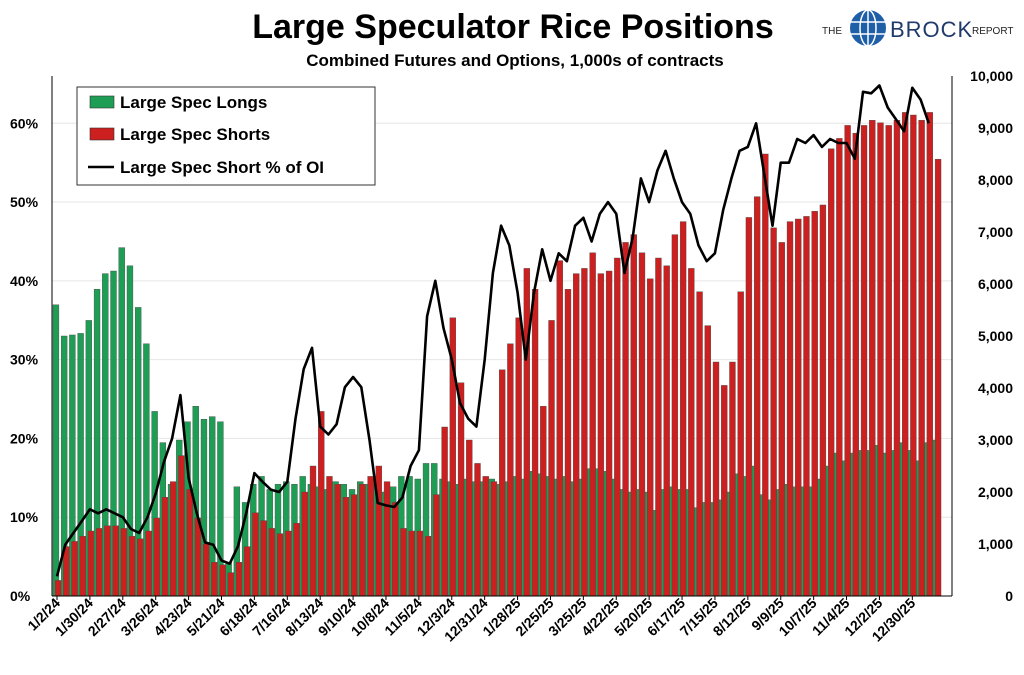 The image size is (1024, 675). What do you see at coordinates (193, 102) in the screenshot?
I see `legend-label-longs: Large Spec Longs` at bounding box center [193, 102].